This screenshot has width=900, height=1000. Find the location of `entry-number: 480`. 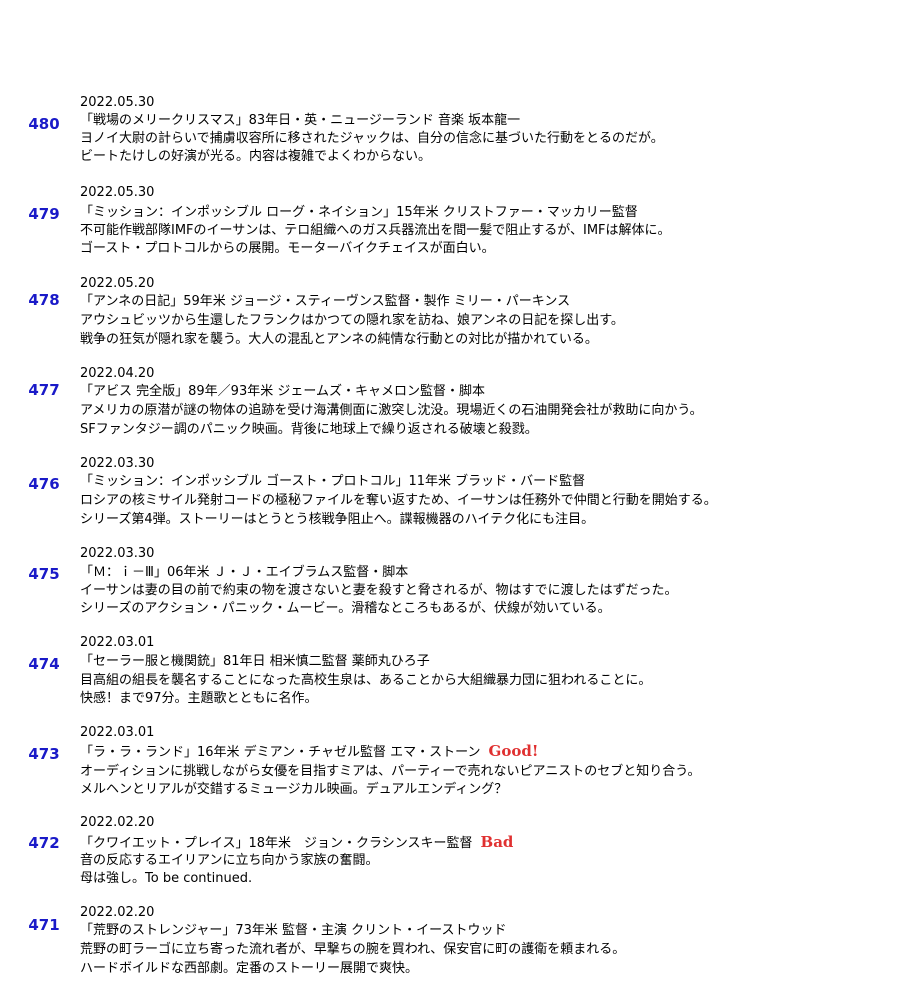

entry-number: 480 is located at coordinates (44, 124).